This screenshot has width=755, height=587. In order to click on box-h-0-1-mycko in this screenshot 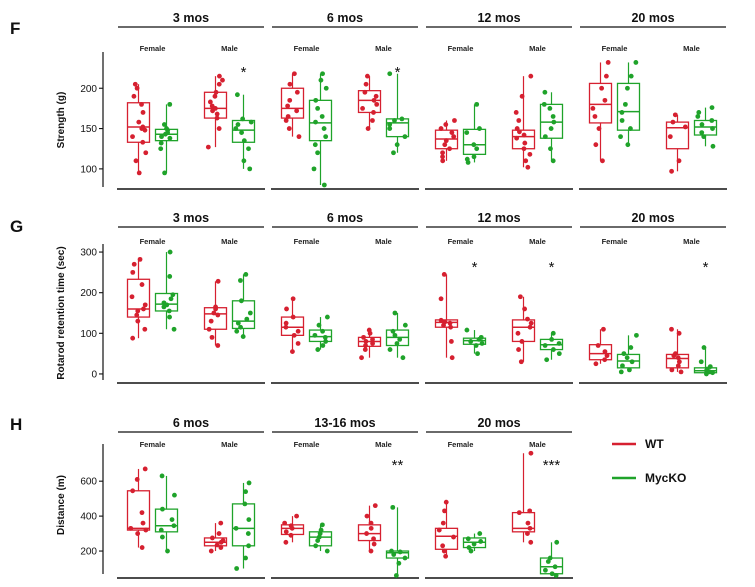, I will do `click(243, 525)`.